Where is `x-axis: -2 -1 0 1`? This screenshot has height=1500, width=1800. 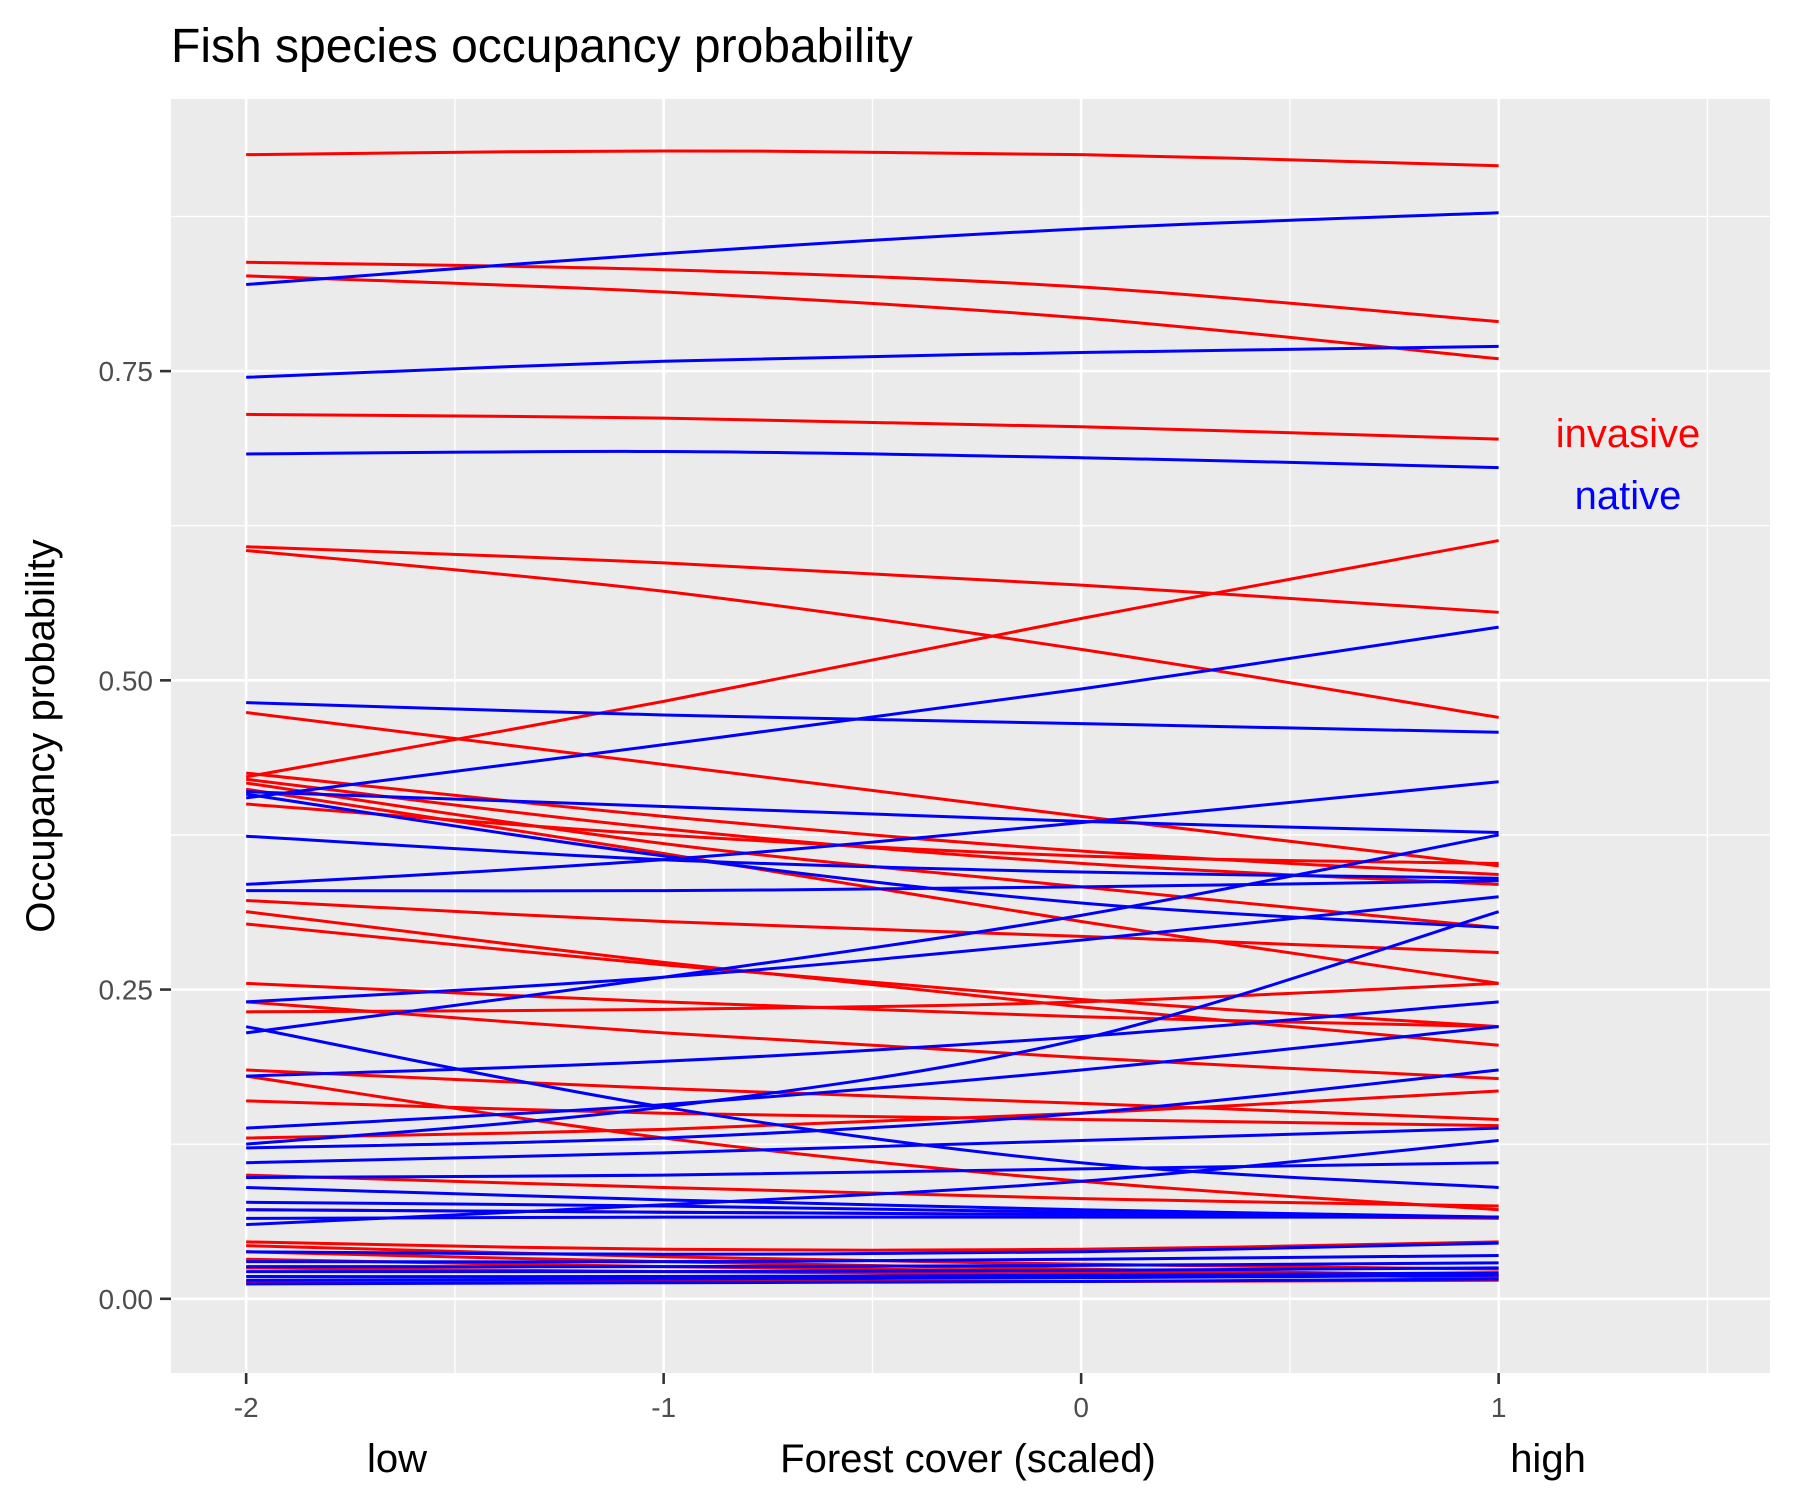
x-axis: -2 -1 0 1 is located at coordinates (870, 1398).